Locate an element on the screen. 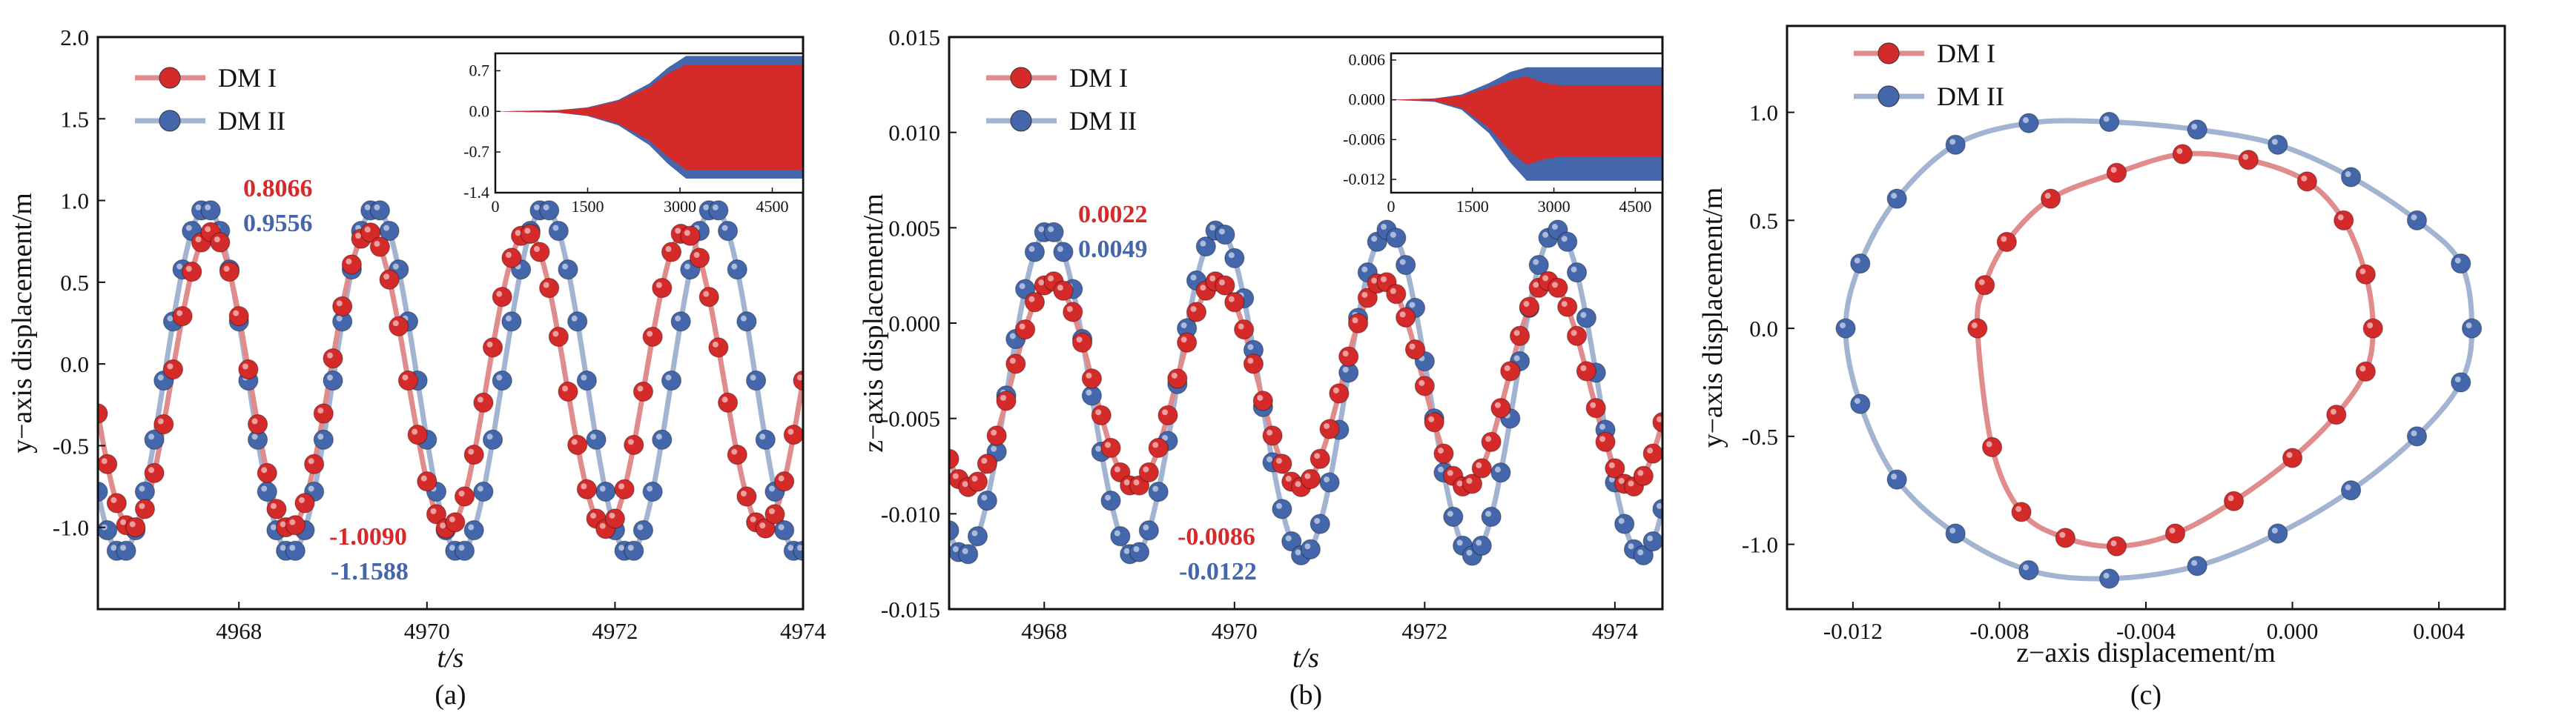 This screenshot has width=2576, height=724. legend-label-1: DM I is located at coordinates (1098, 78).